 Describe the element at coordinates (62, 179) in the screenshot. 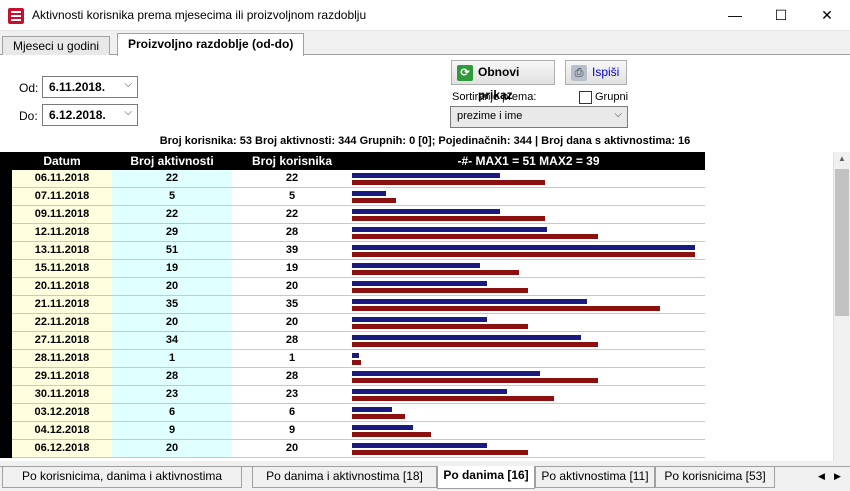

I see `cell-date: 06.11.2018` at that location.